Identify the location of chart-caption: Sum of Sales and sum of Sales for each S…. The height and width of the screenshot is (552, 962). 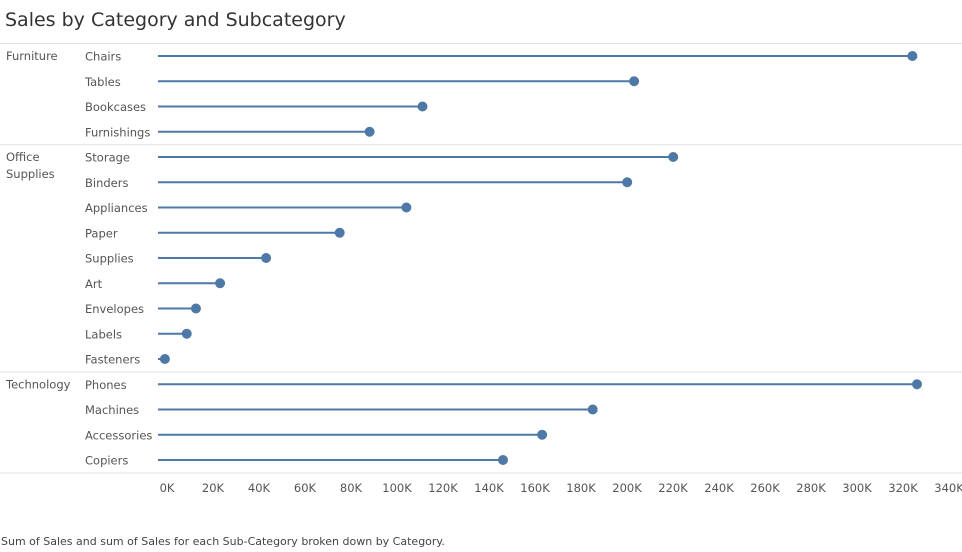
(223, 541).